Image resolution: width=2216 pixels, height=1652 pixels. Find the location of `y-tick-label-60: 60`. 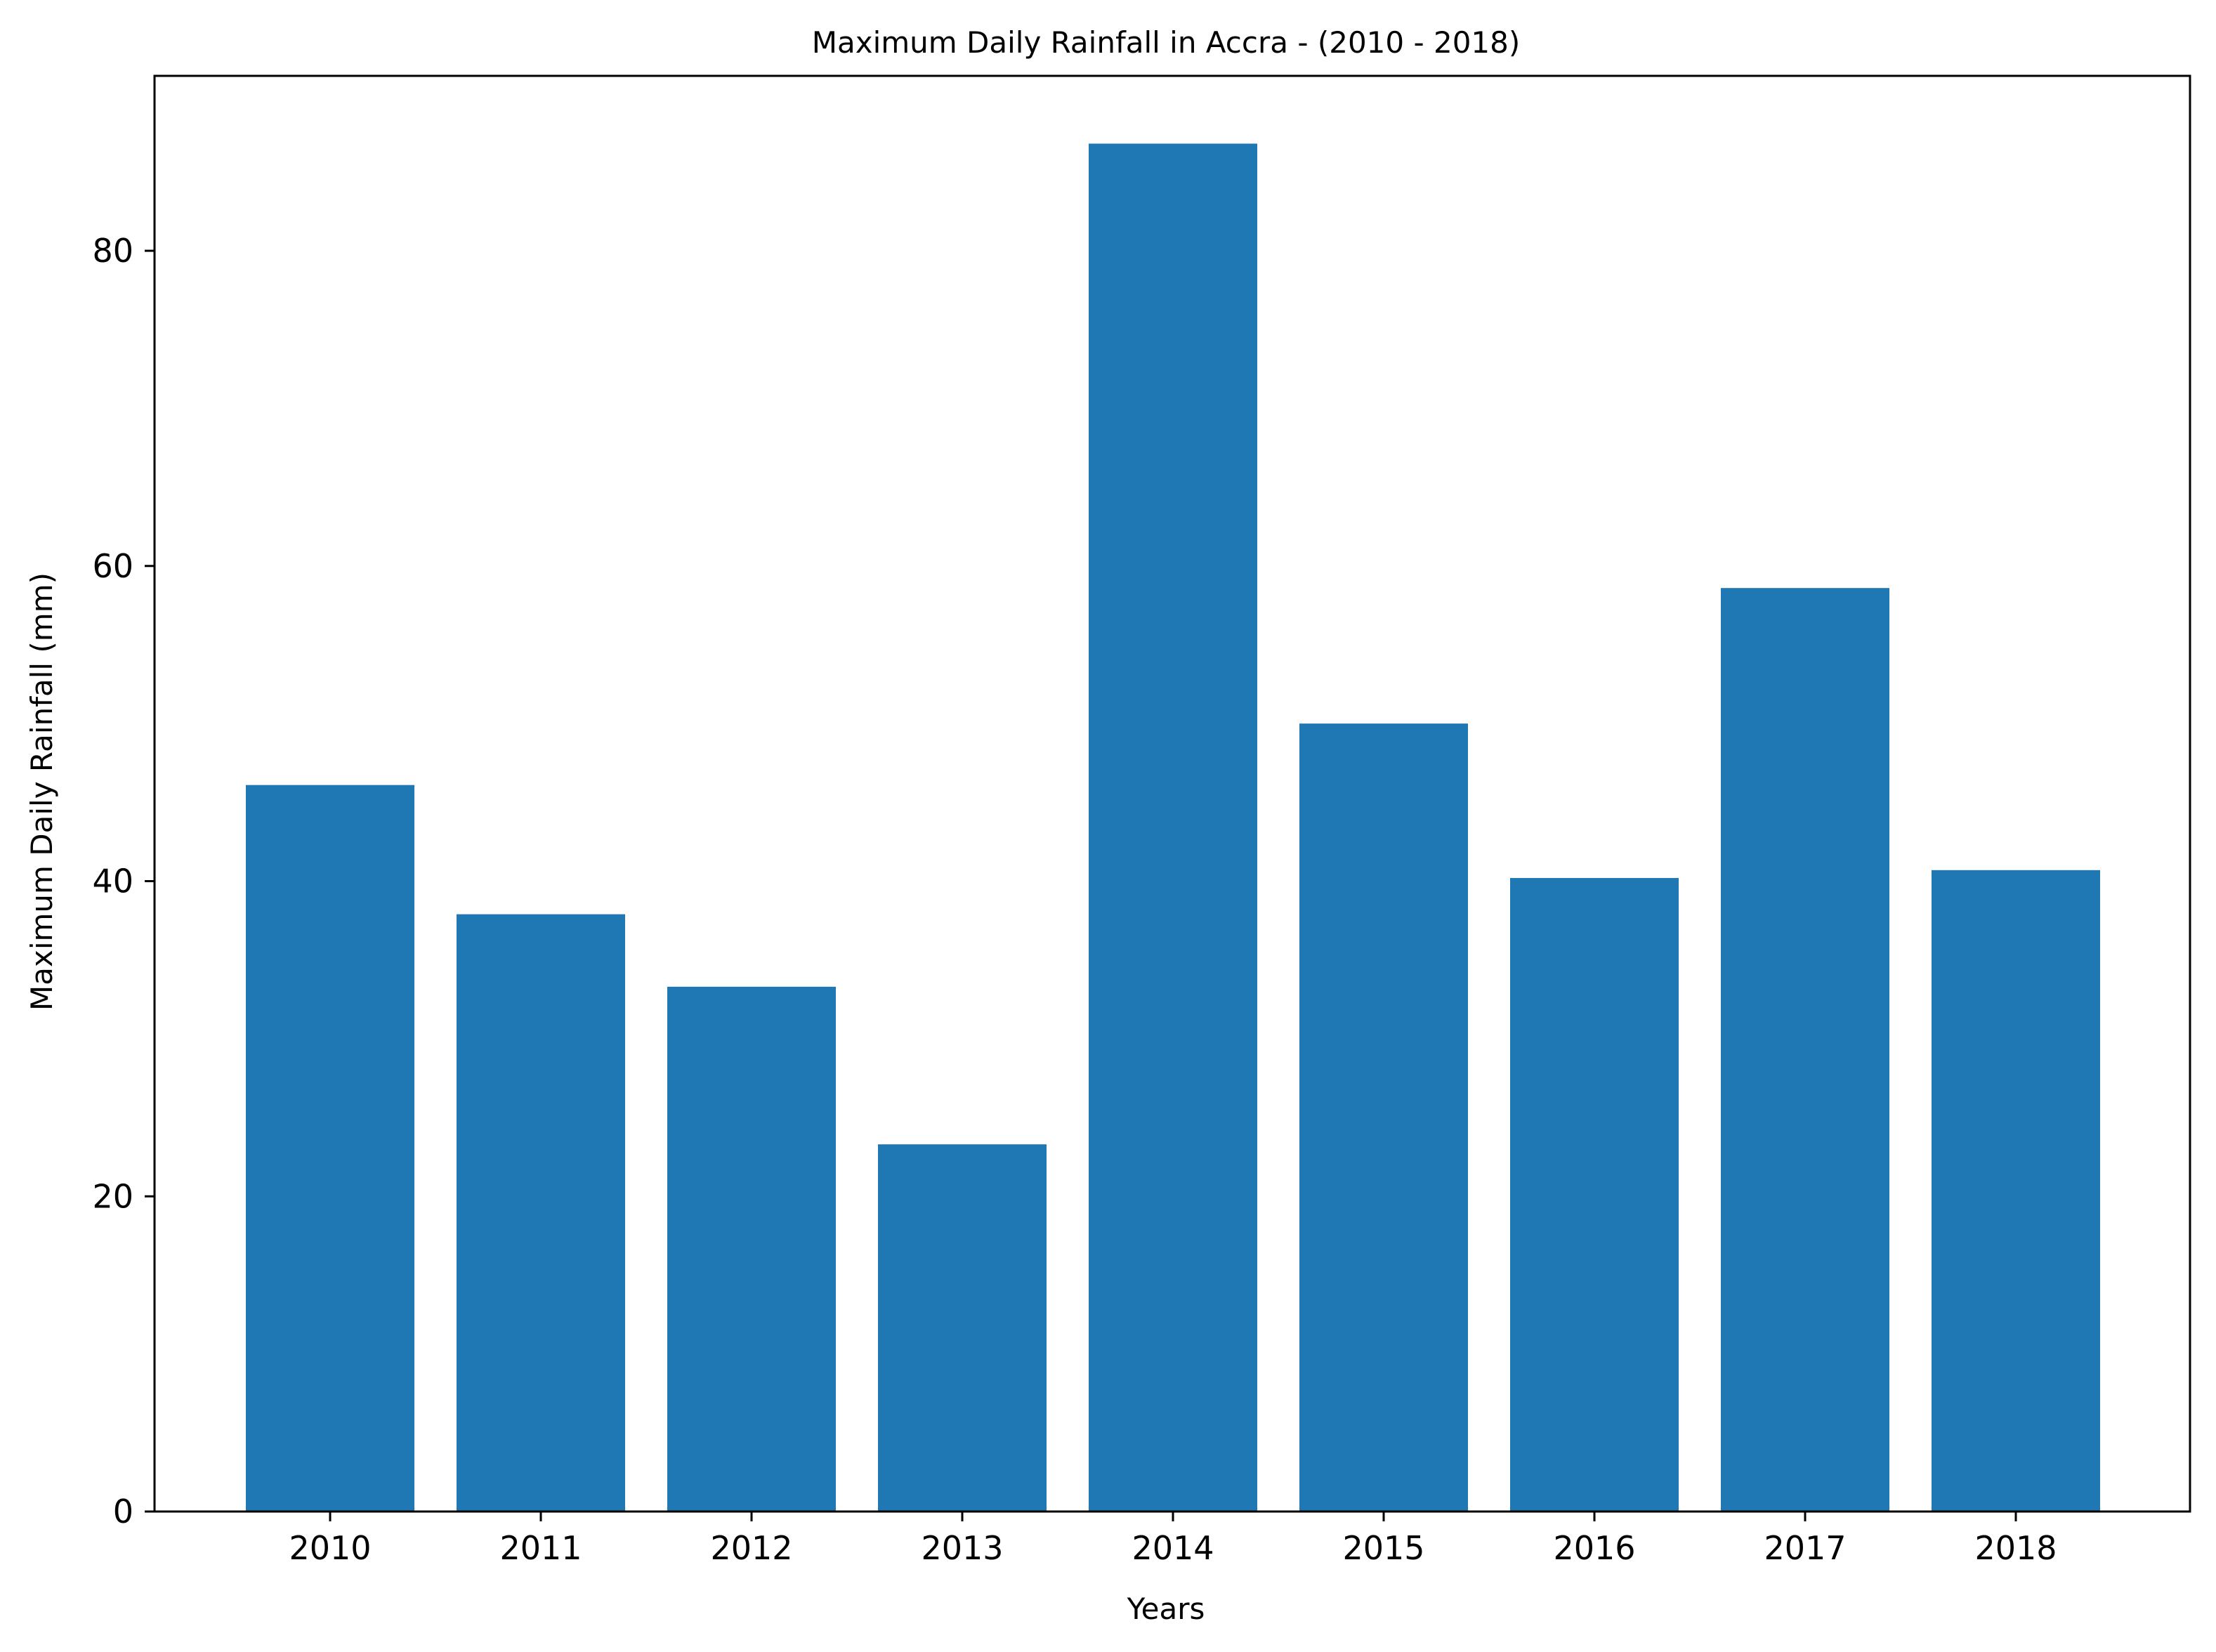

y-tick-label-60: 60 is located at coordinates (112, 566).